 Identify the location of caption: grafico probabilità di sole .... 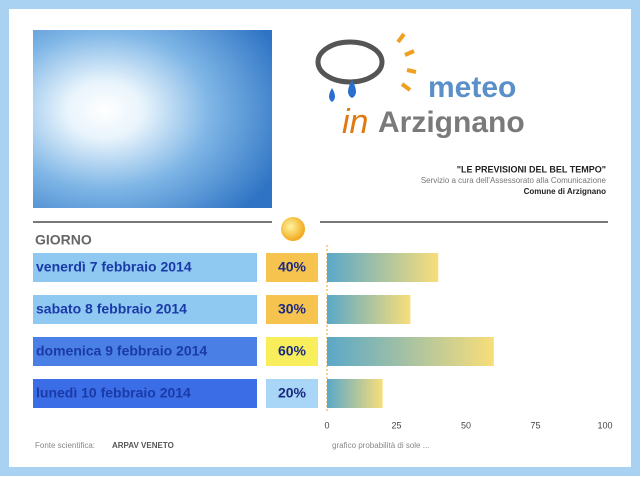
(380, 445).